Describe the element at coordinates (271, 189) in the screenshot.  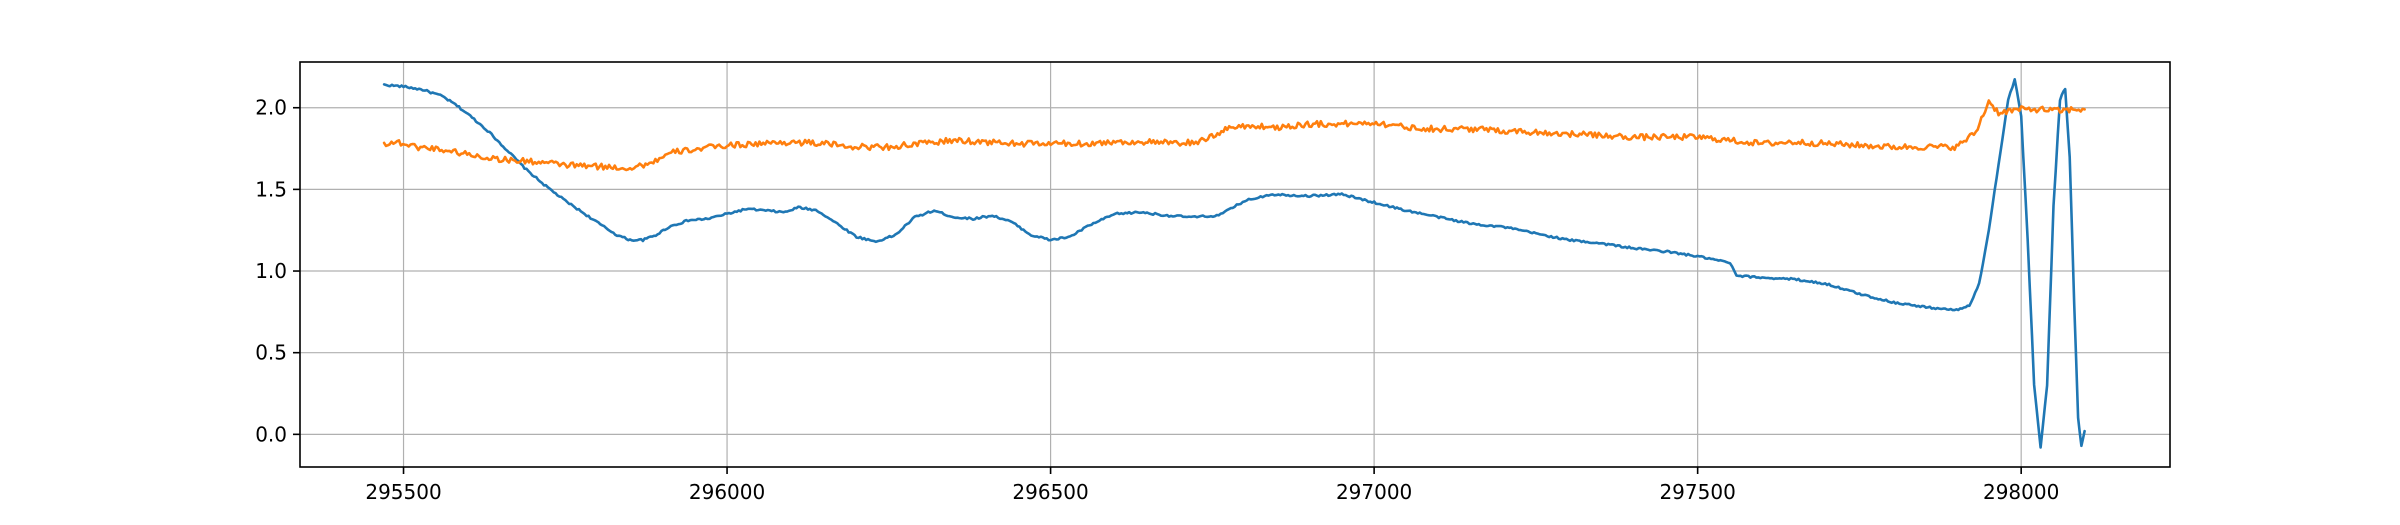
I see `y-tick-label: 1.5` at that location.